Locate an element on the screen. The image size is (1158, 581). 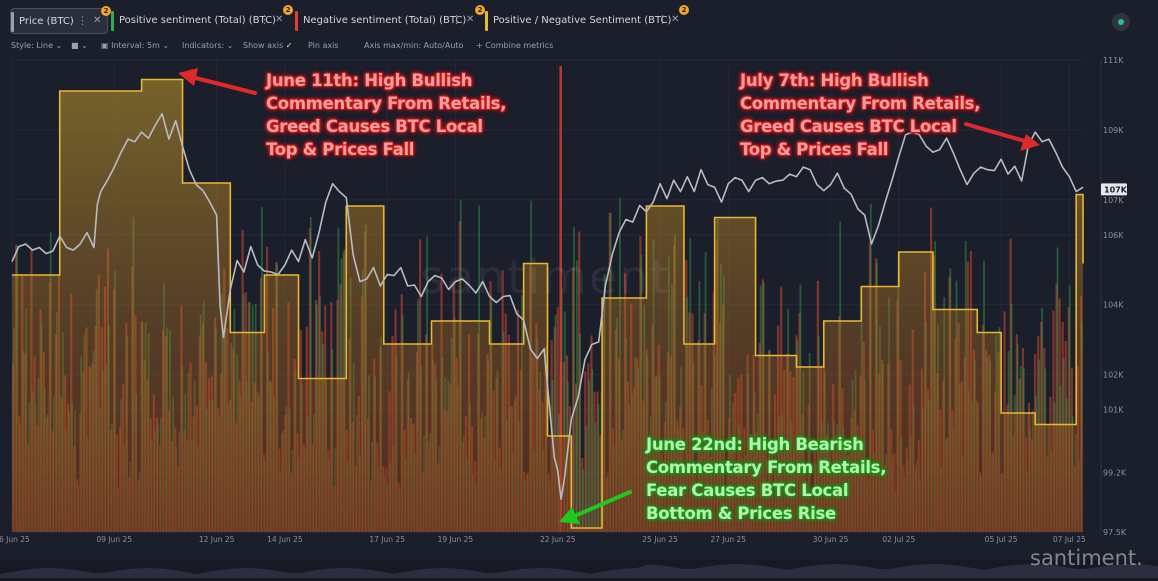
live-toggle-icon is located at coordinates (1121, 22).